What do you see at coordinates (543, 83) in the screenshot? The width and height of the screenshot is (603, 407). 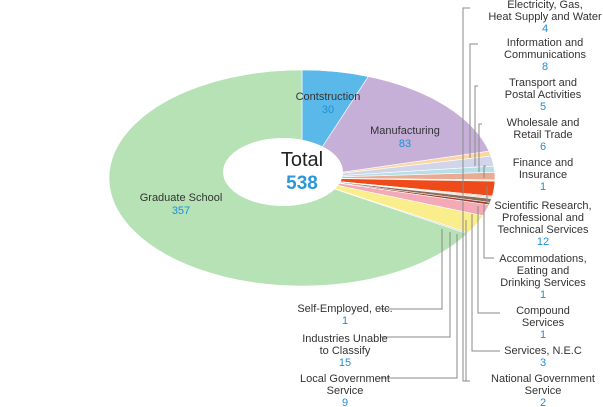 I see `label-transport-1: Transport and` at bounding box center [543, 83].